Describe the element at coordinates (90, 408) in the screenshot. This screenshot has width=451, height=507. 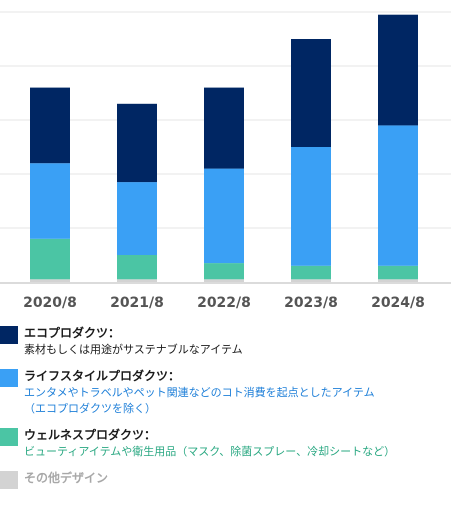
I see `legend-desc-lifestyle-line2: （エコプロダクツを除く）` at that location.